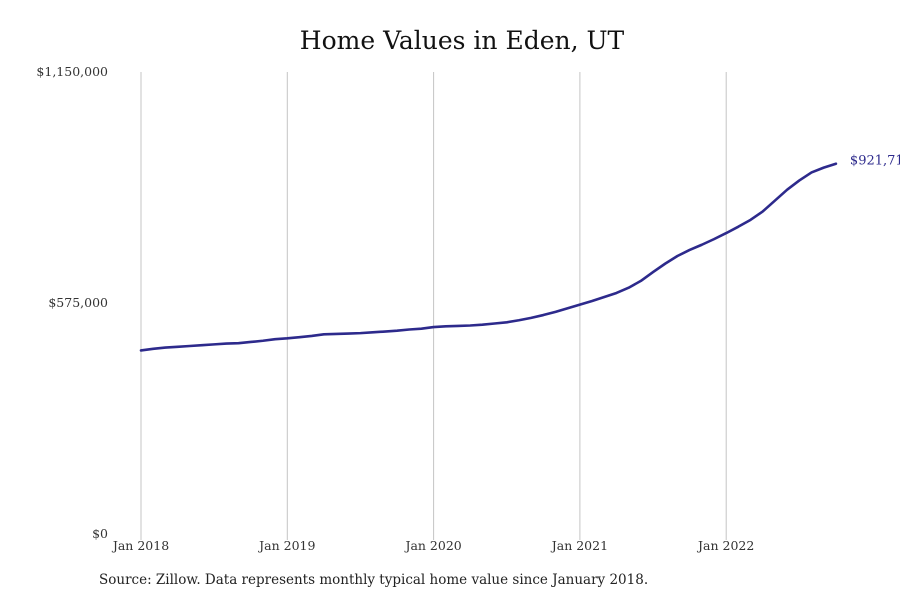 Image resolution: width=900 pixels, height=600 pixels. Describe the element at coordinates (78, 302) in the screenshot. I see `y-tick-label: $575,000` at that location.